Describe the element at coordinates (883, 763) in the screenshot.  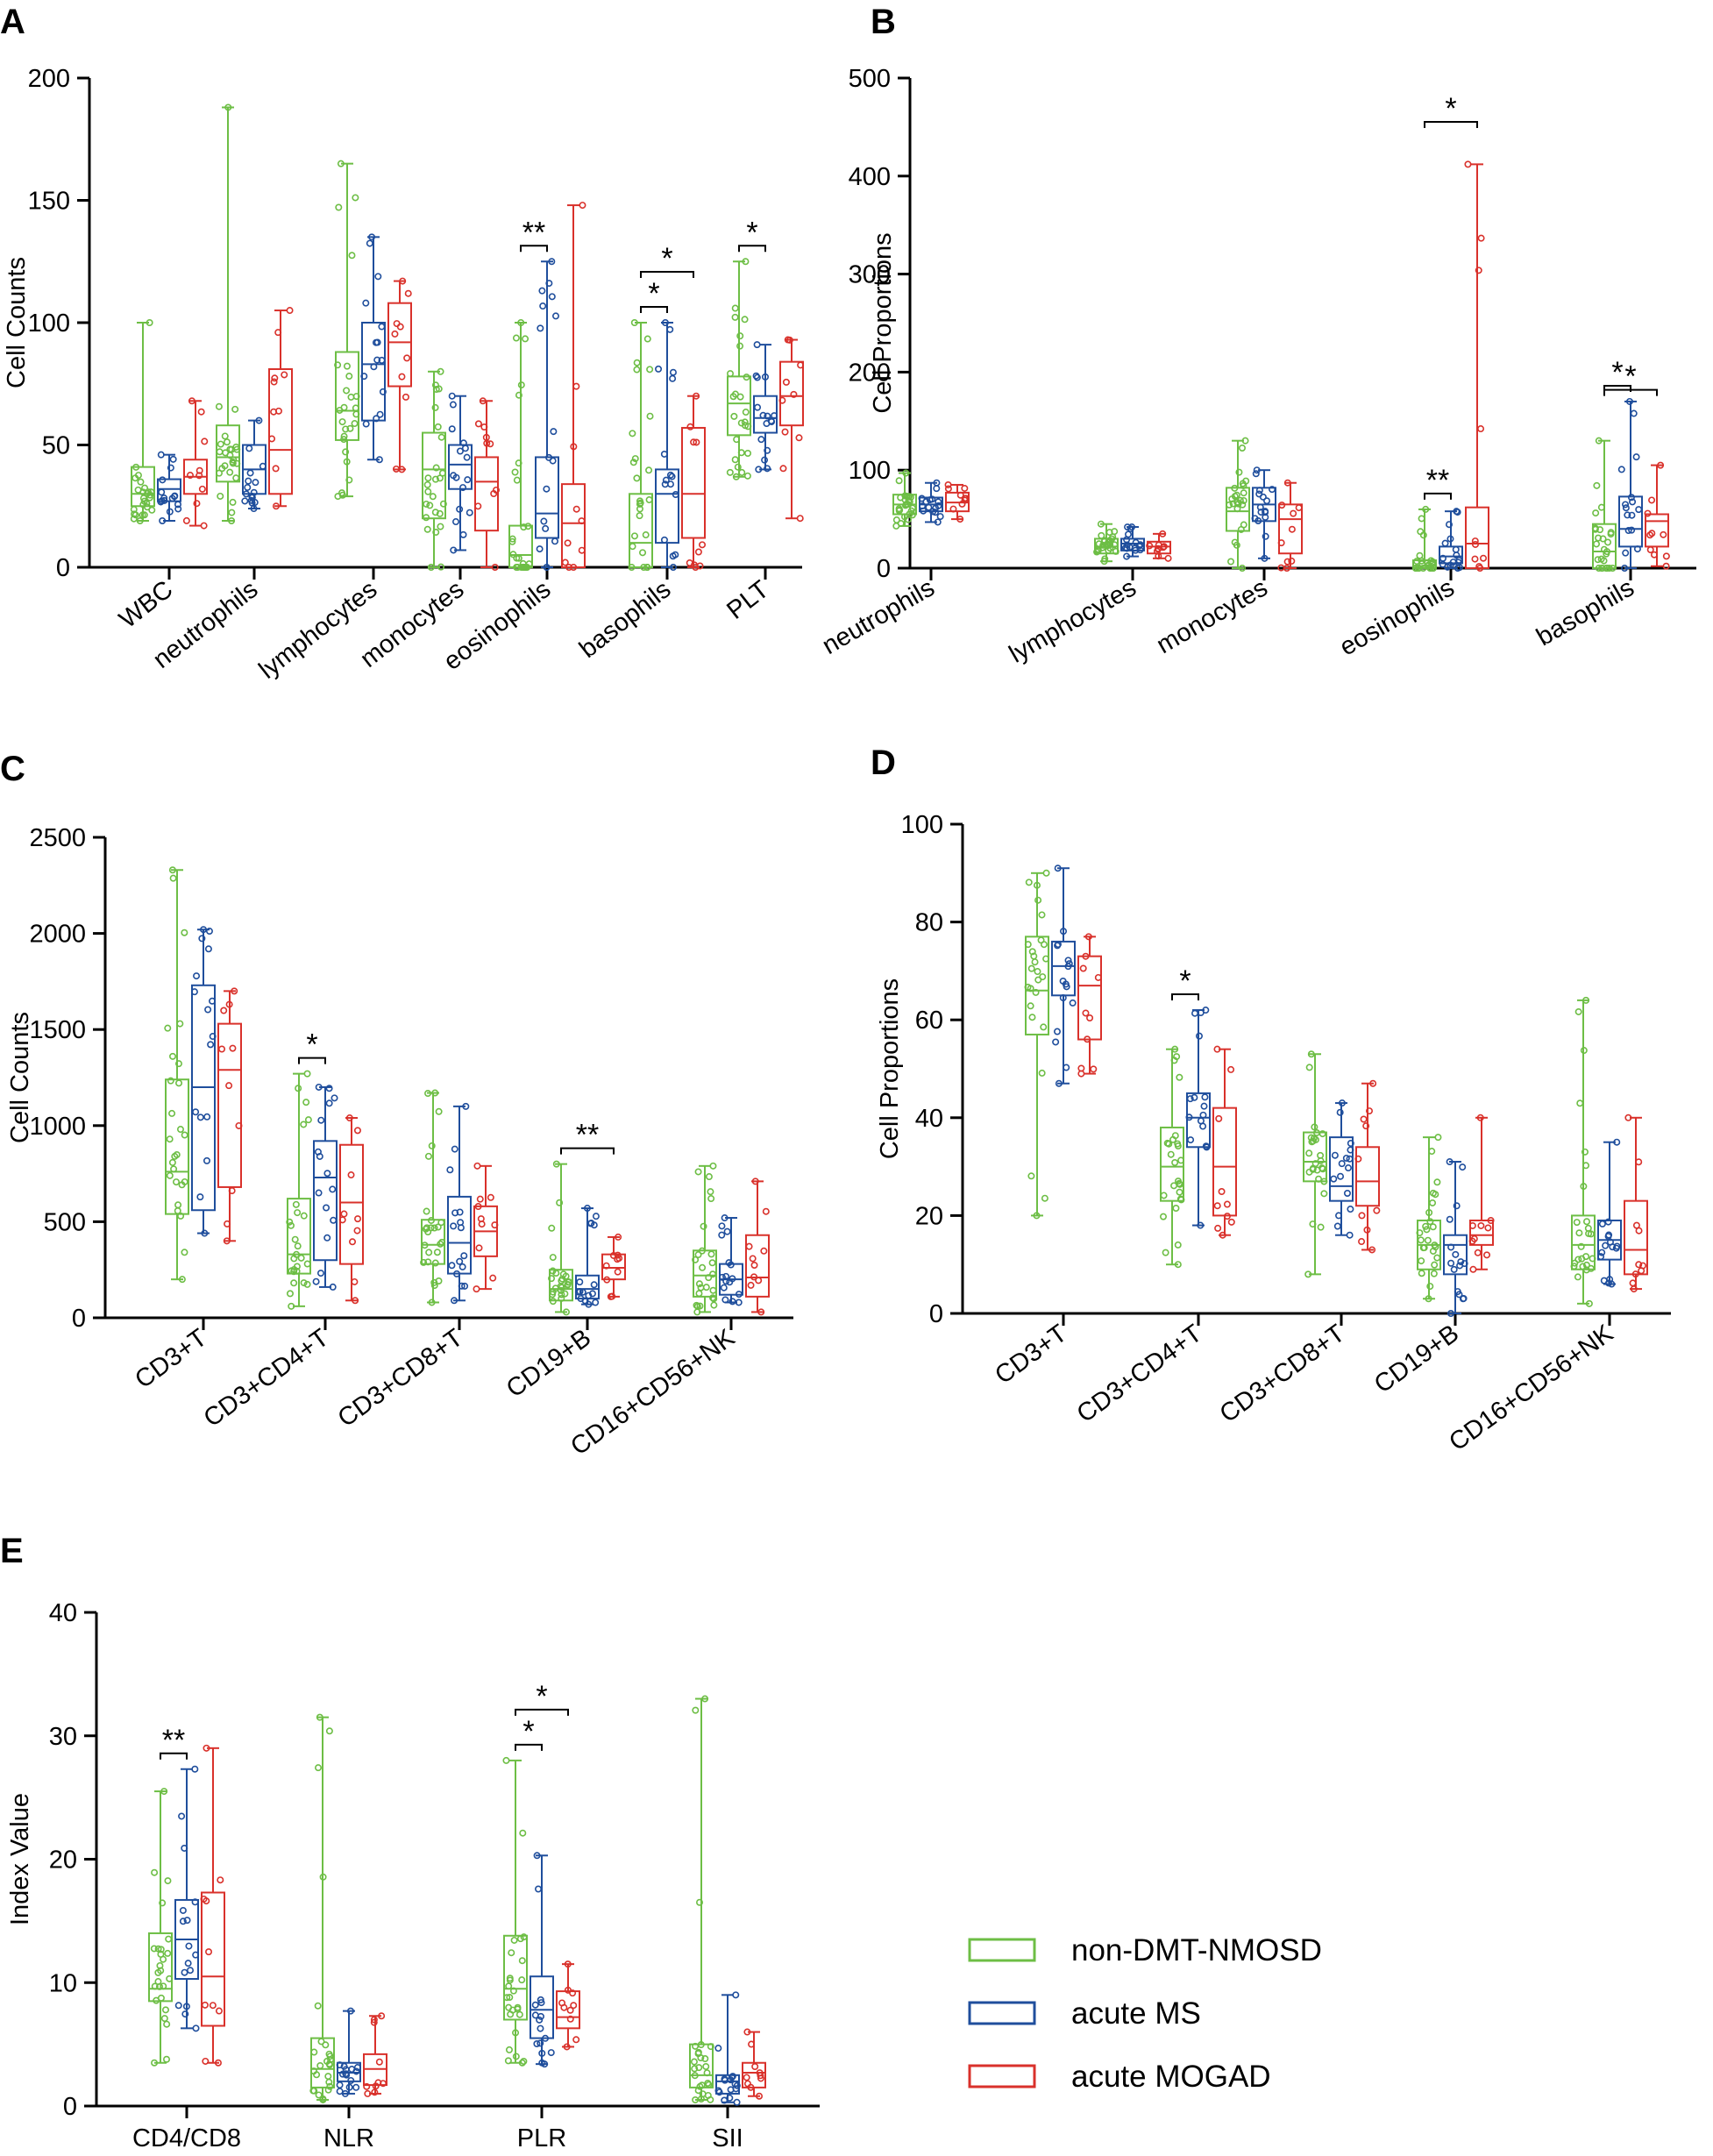
I see `panel-letter: D` at that location.